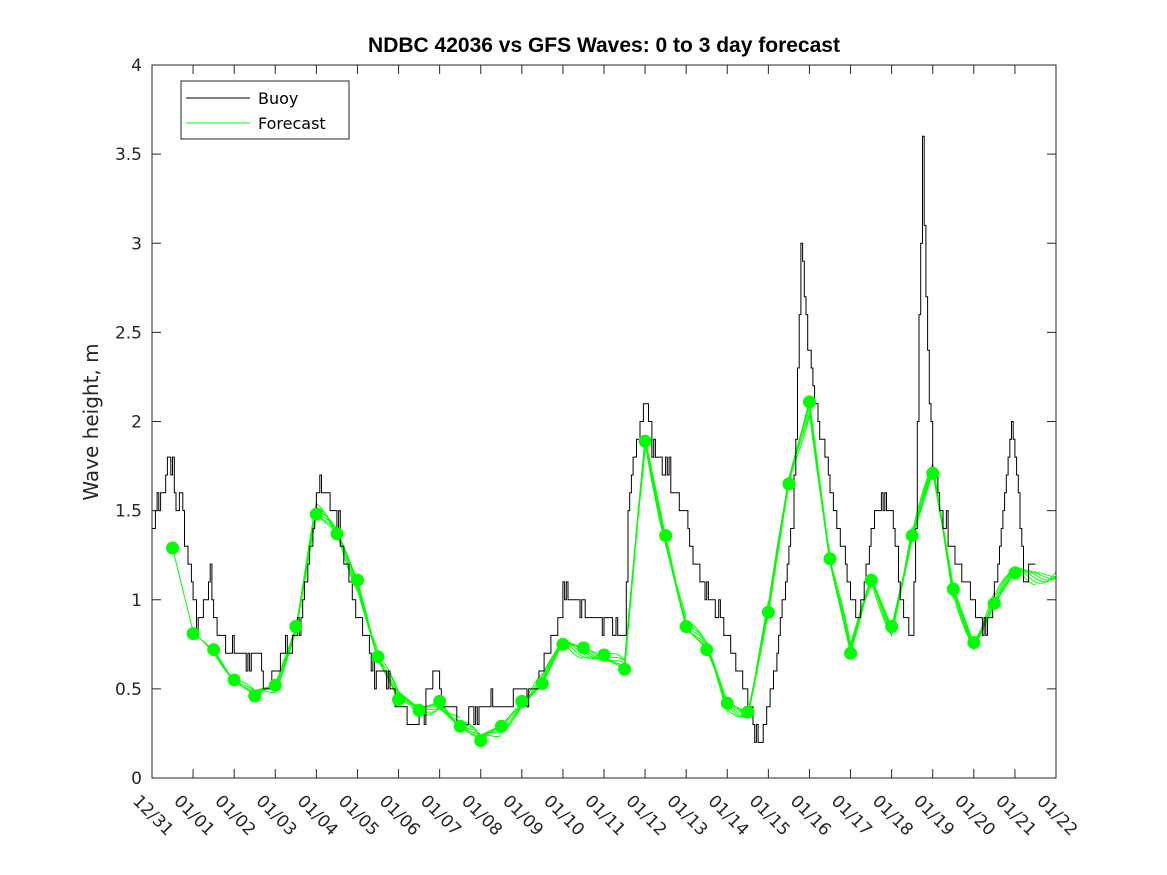 Image resolution: width=1167 pixels, height=875 pixels. What do you see at coordinates (128, 512) in the screenshot?
I see `y-tick-label: 1.5` at bounding box center [128, 512].